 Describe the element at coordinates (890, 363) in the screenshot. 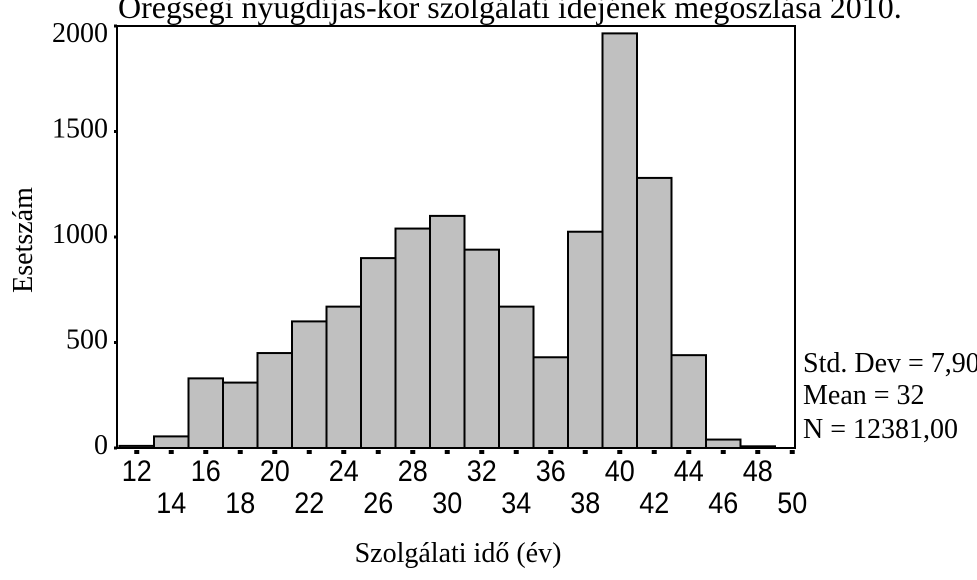

I see `stat-std-dev: Std. Dev = 7,90` at that location.